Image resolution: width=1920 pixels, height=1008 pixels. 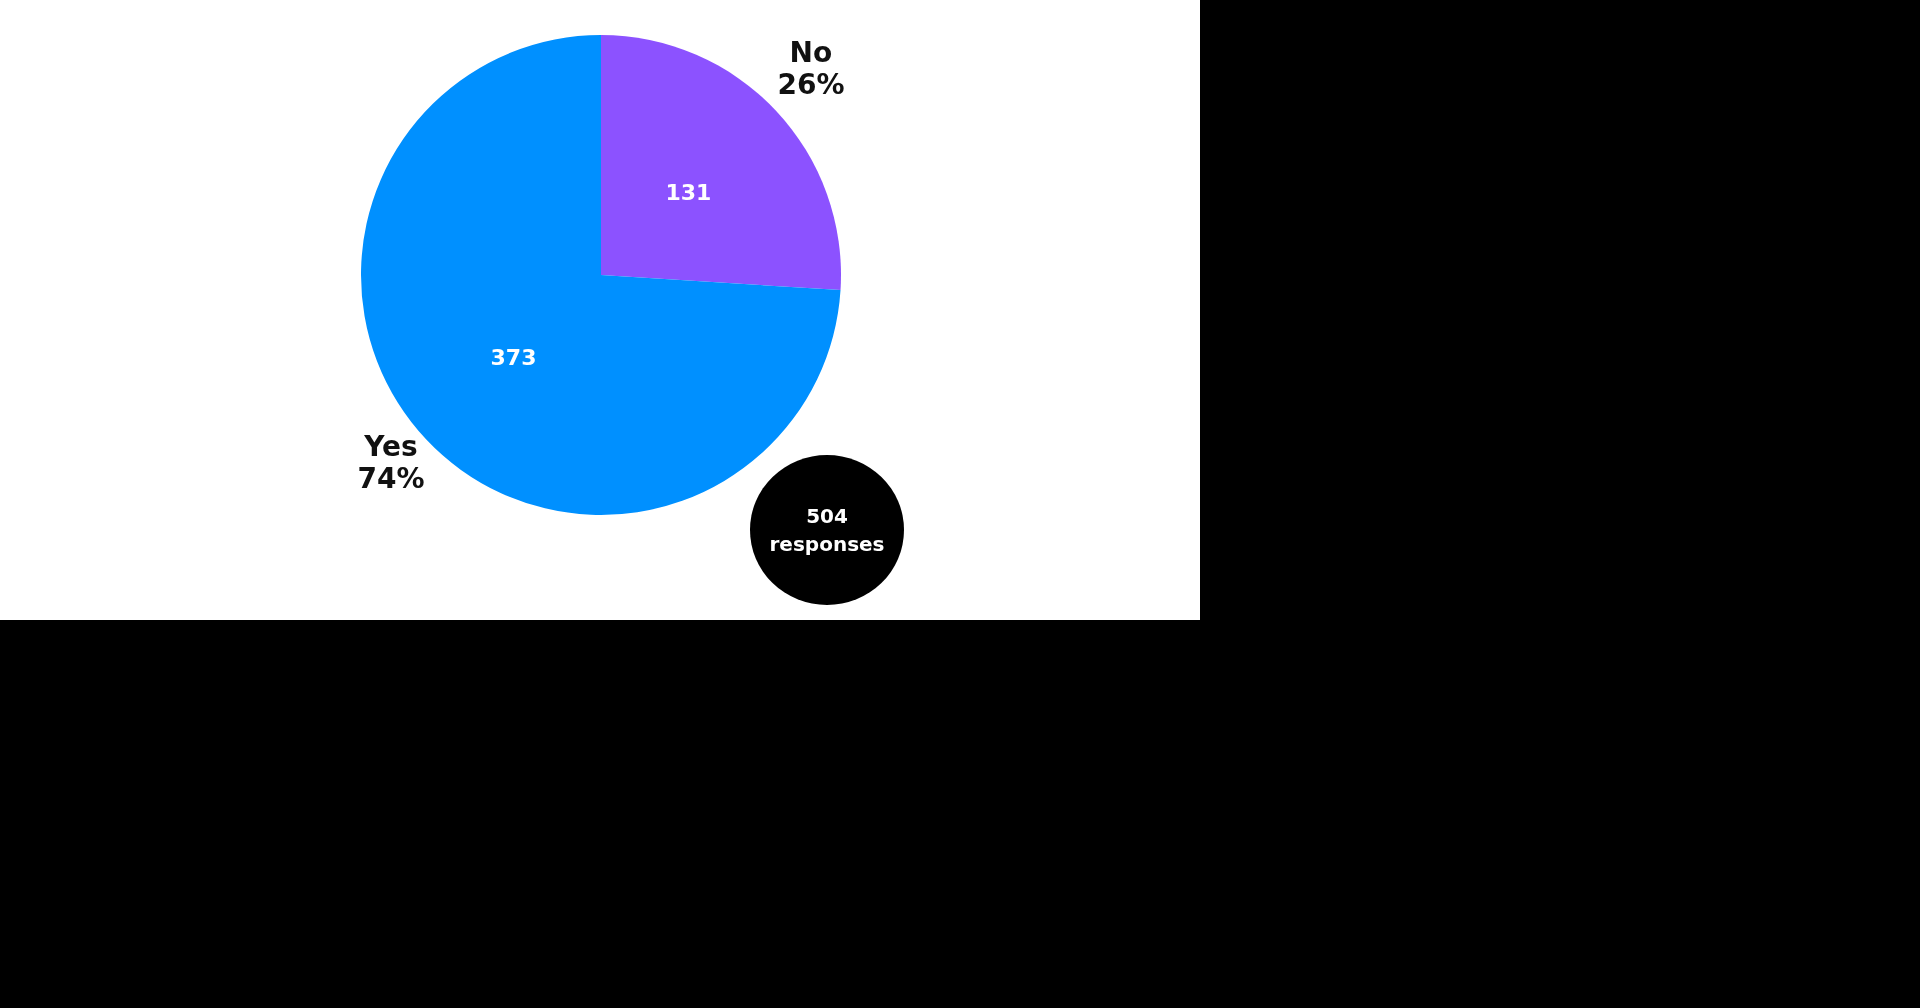 What do you see at coordinates (827, 530) in the screenshot?
I see `text: 504 responses` at bounding box center [827, 530].